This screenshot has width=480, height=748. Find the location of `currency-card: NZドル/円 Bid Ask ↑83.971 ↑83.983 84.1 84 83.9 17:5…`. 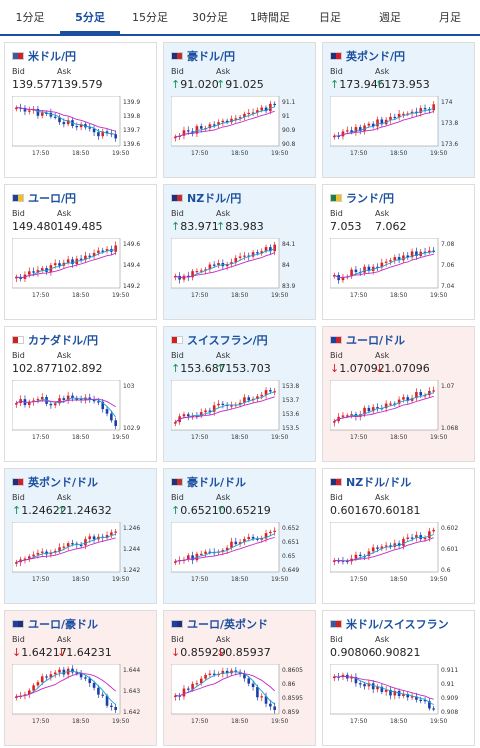

currency-card: NZドル/円 Bid Ask ↑83.971 ↑83.983 84.1 84 83.9 17:5… is located at coordinates (239, 252).